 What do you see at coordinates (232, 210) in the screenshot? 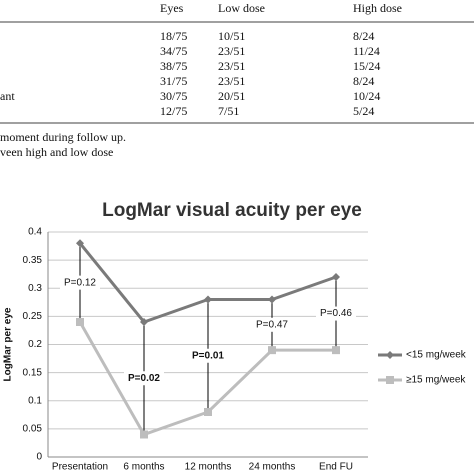
I see `chart-title: LogMar visual acuity per eye` at bounding box center [232, 210].